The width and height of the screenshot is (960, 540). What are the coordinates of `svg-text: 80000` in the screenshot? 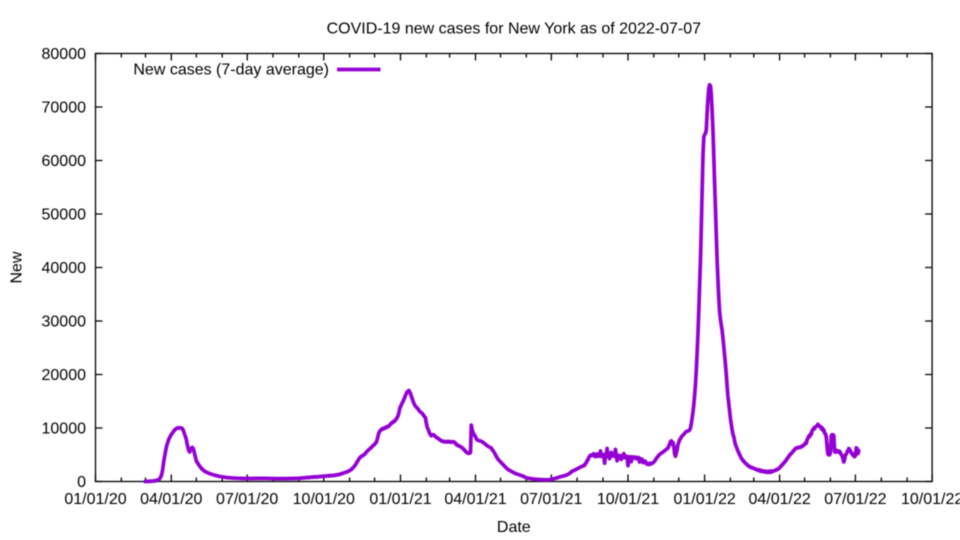 It's located at (64, 54).